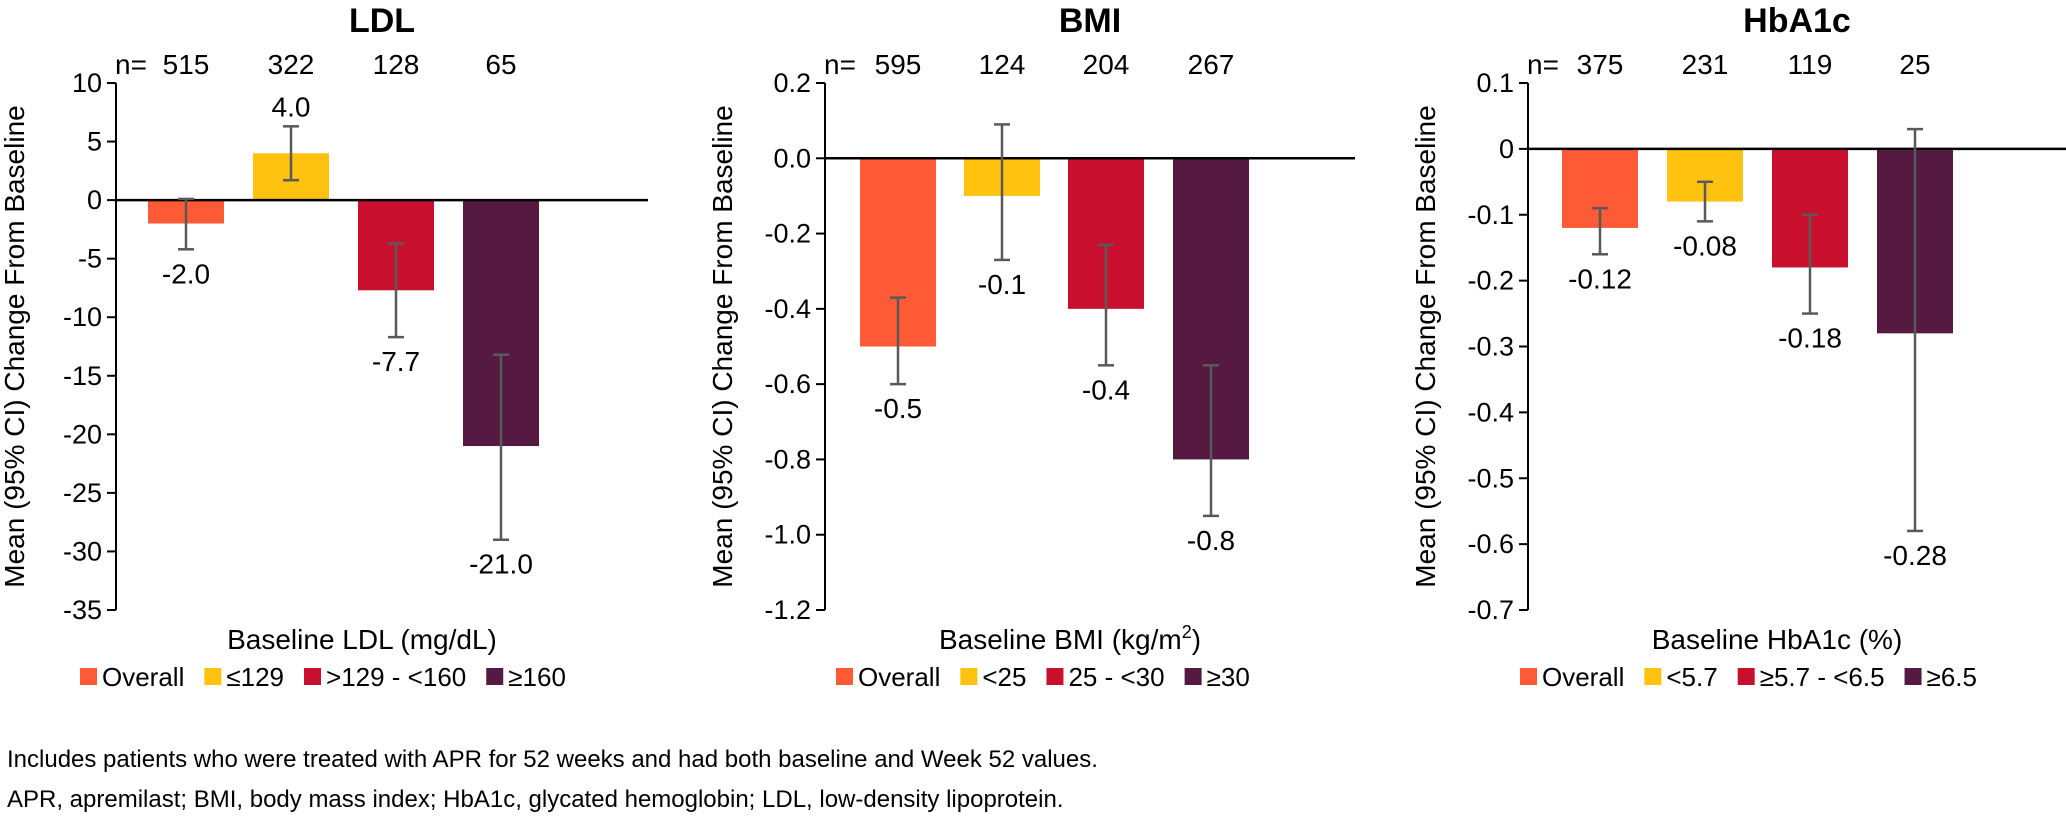 This screenshot has width=2066, height=819. What do you see at coordinates (501, 564) in the screenshot?
I see `value-label: -21.0` at bounding box center [501, 564].